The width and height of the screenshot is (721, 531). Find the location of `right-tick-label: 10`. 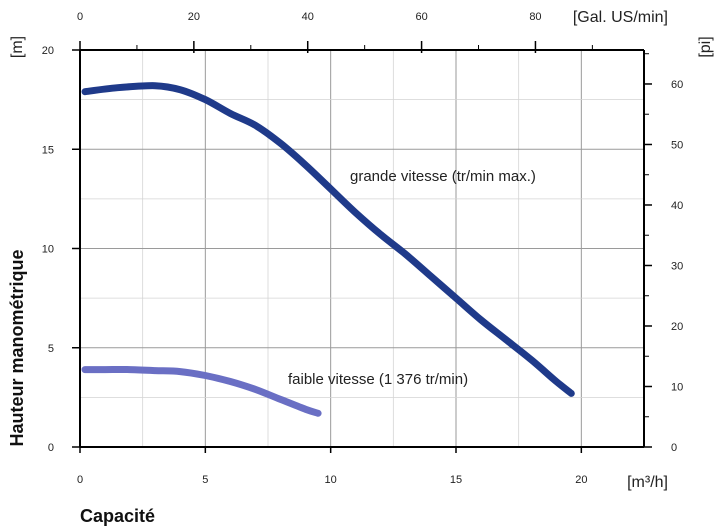

right-tick-label: 10 is located at coordinates (677, 387).